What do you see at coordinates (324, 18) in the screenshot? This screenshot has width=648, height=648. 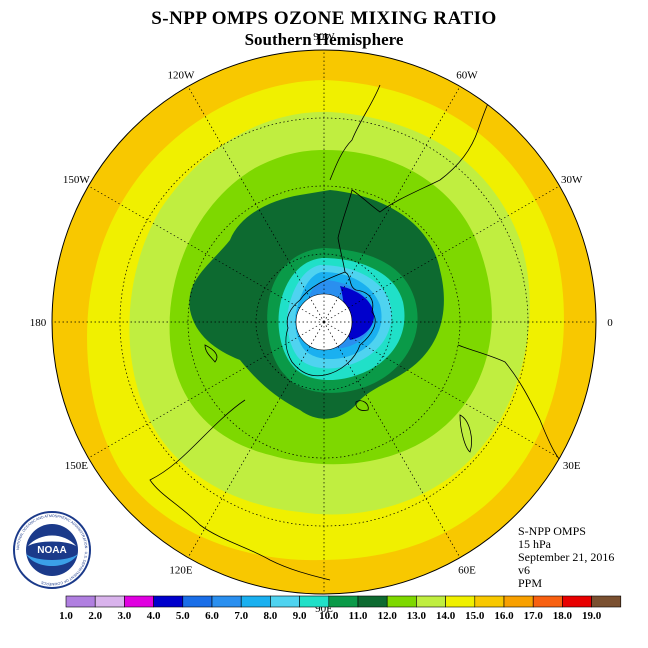 I see `map-title: S-NPP OMPS OZONE MIXING RATIO` at bounding box center [324, 18].